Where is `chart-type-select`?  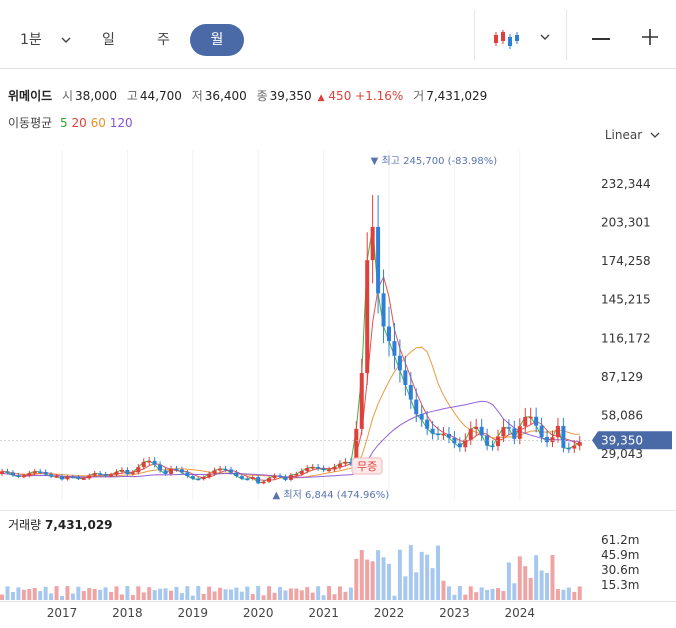
chart-type-select is located at coordinates (521, 41).